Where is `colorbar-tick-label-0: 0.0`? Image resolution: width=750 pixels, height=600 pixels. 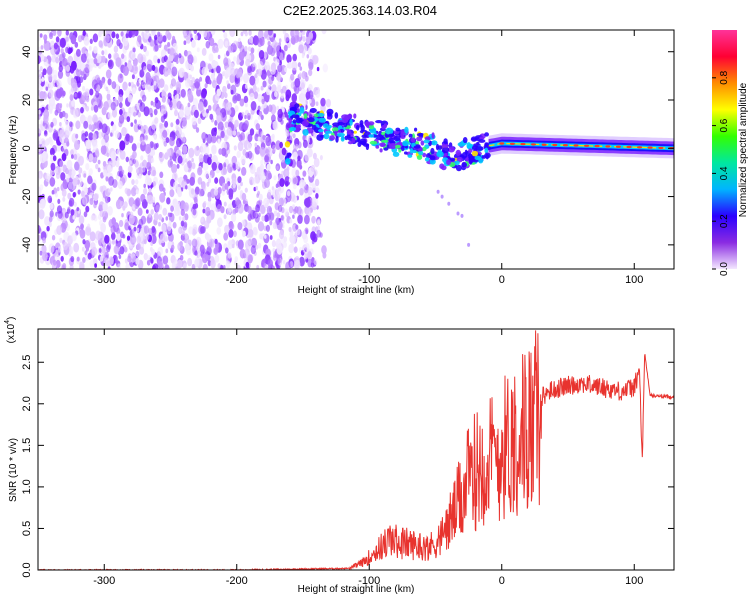 colorbar-tick-label-0: 0.0 is located at coordinates (724, 269).